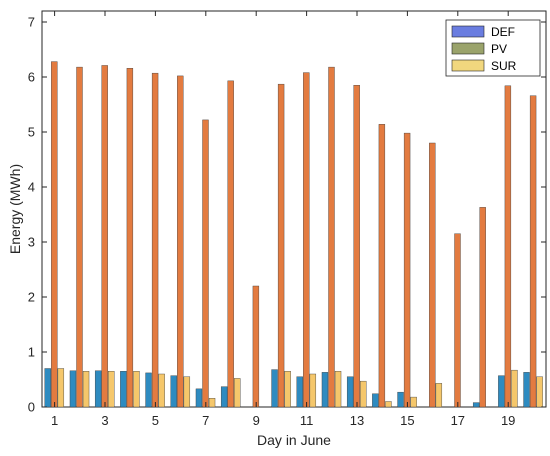 Image resolution: width=550 pixels, height=456 pixels. Describe the element at coordinates (104, 420) in the screenshot. I see `x-tick-label: 3` at that location.